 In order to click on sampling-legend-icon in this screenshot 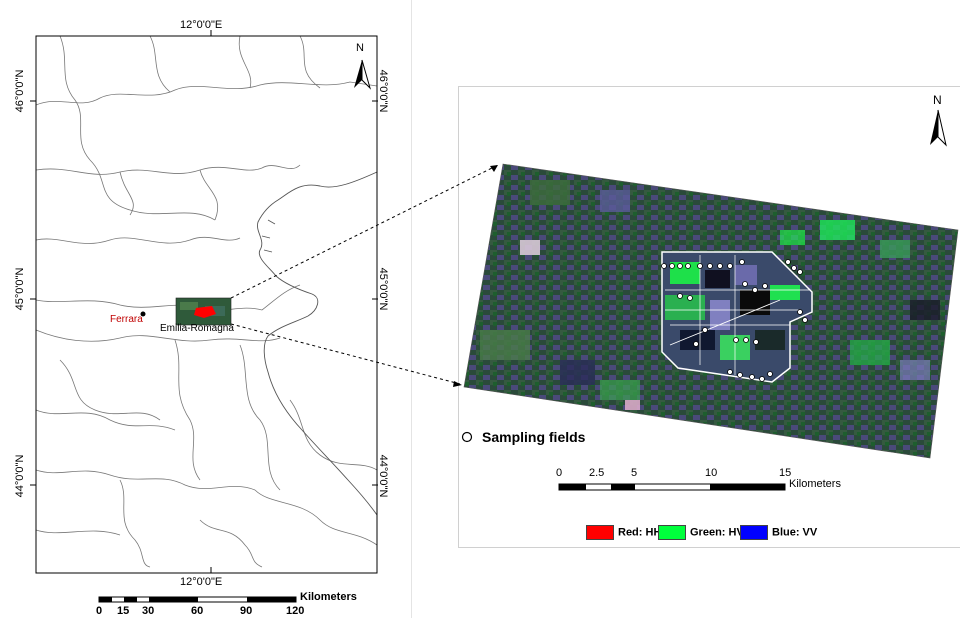, I will do `click(467, 437)`.